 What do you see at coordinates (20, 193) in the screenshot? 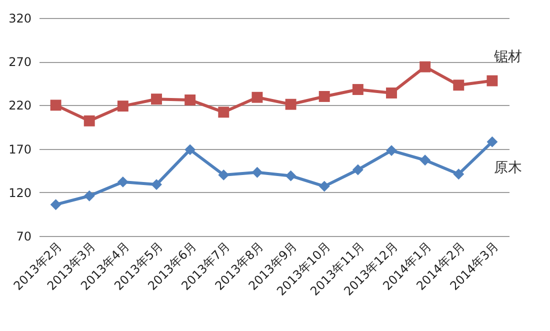
I see `y-tick-label: 120` at bounding box center [20, 193].